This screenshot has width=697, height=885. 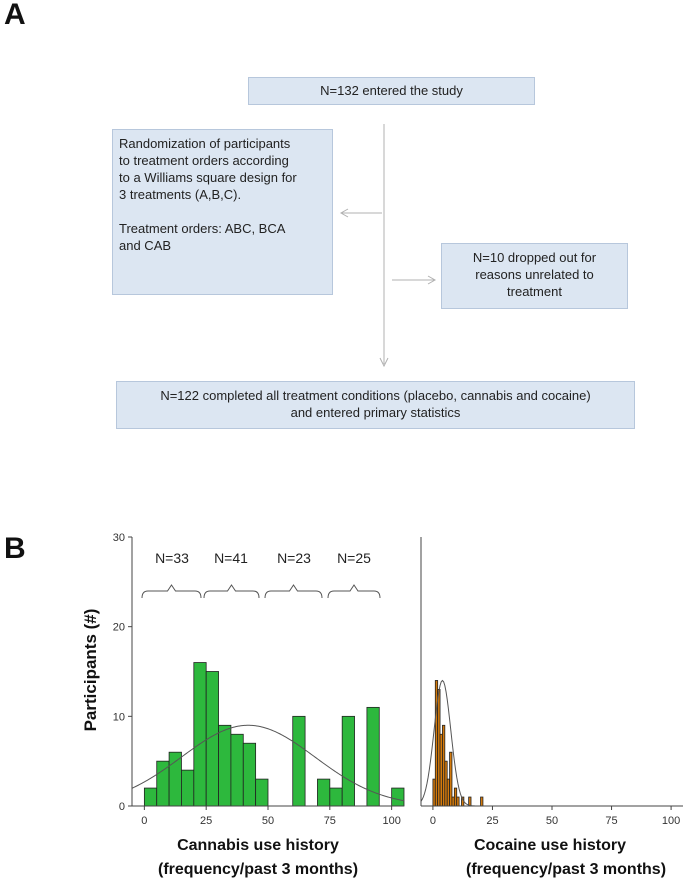 I want to click on bracket-label-2: N=41, so click(x=231, y=558).